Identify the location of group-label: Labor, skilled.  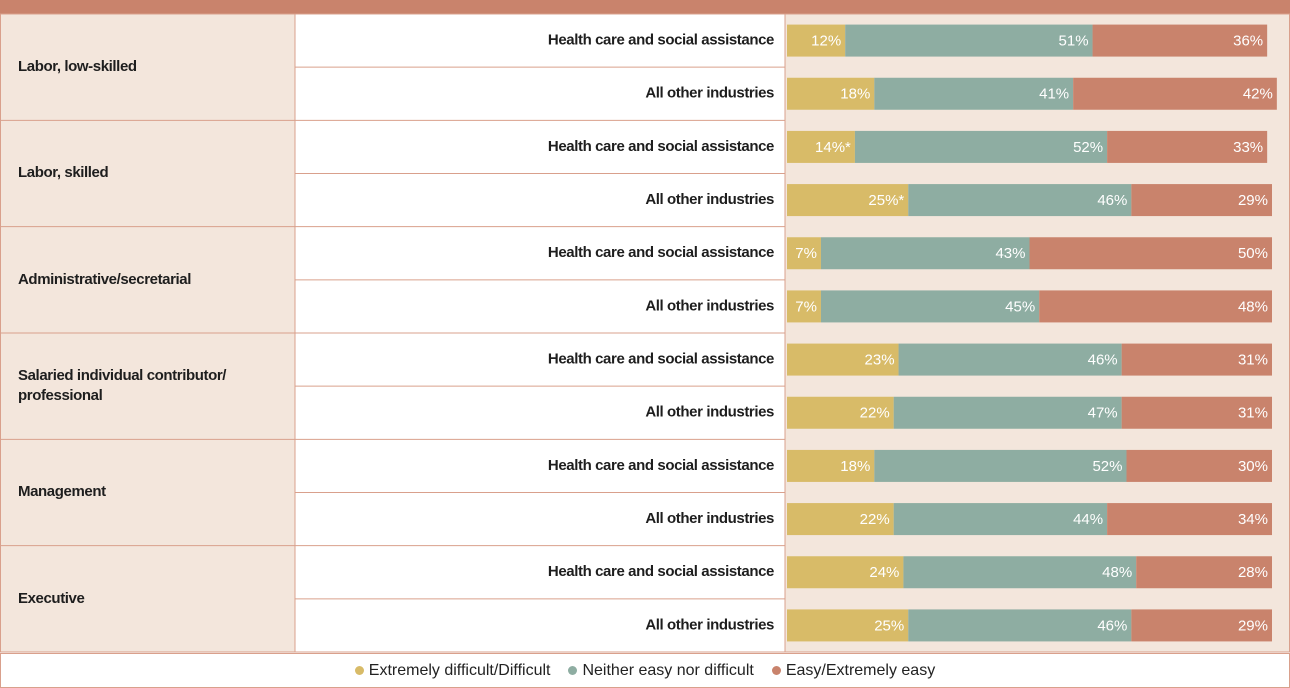
(63, 173).